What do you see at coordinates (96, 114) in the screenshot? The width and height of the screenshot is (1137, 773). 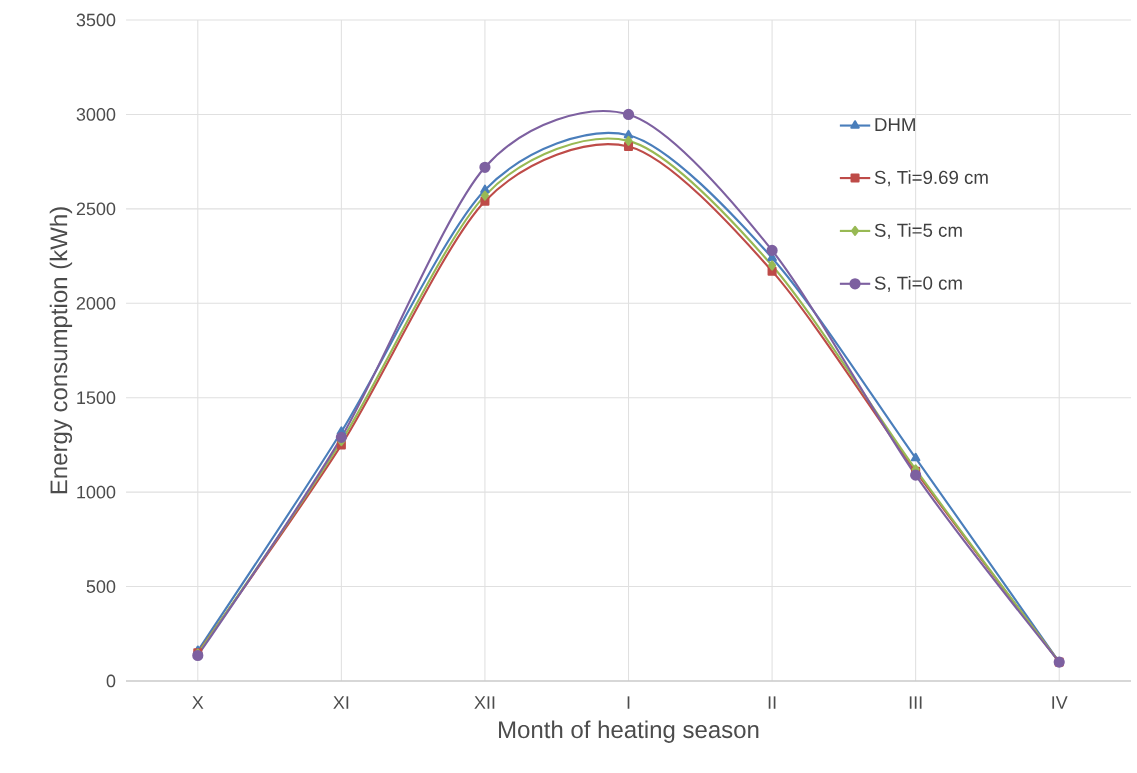 I see `y-tick-label: 3000` at bounding box center [96, 114].